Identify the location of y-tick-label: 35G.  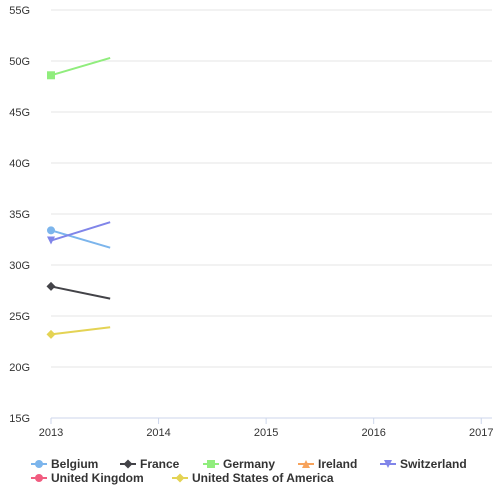
(19, 215).